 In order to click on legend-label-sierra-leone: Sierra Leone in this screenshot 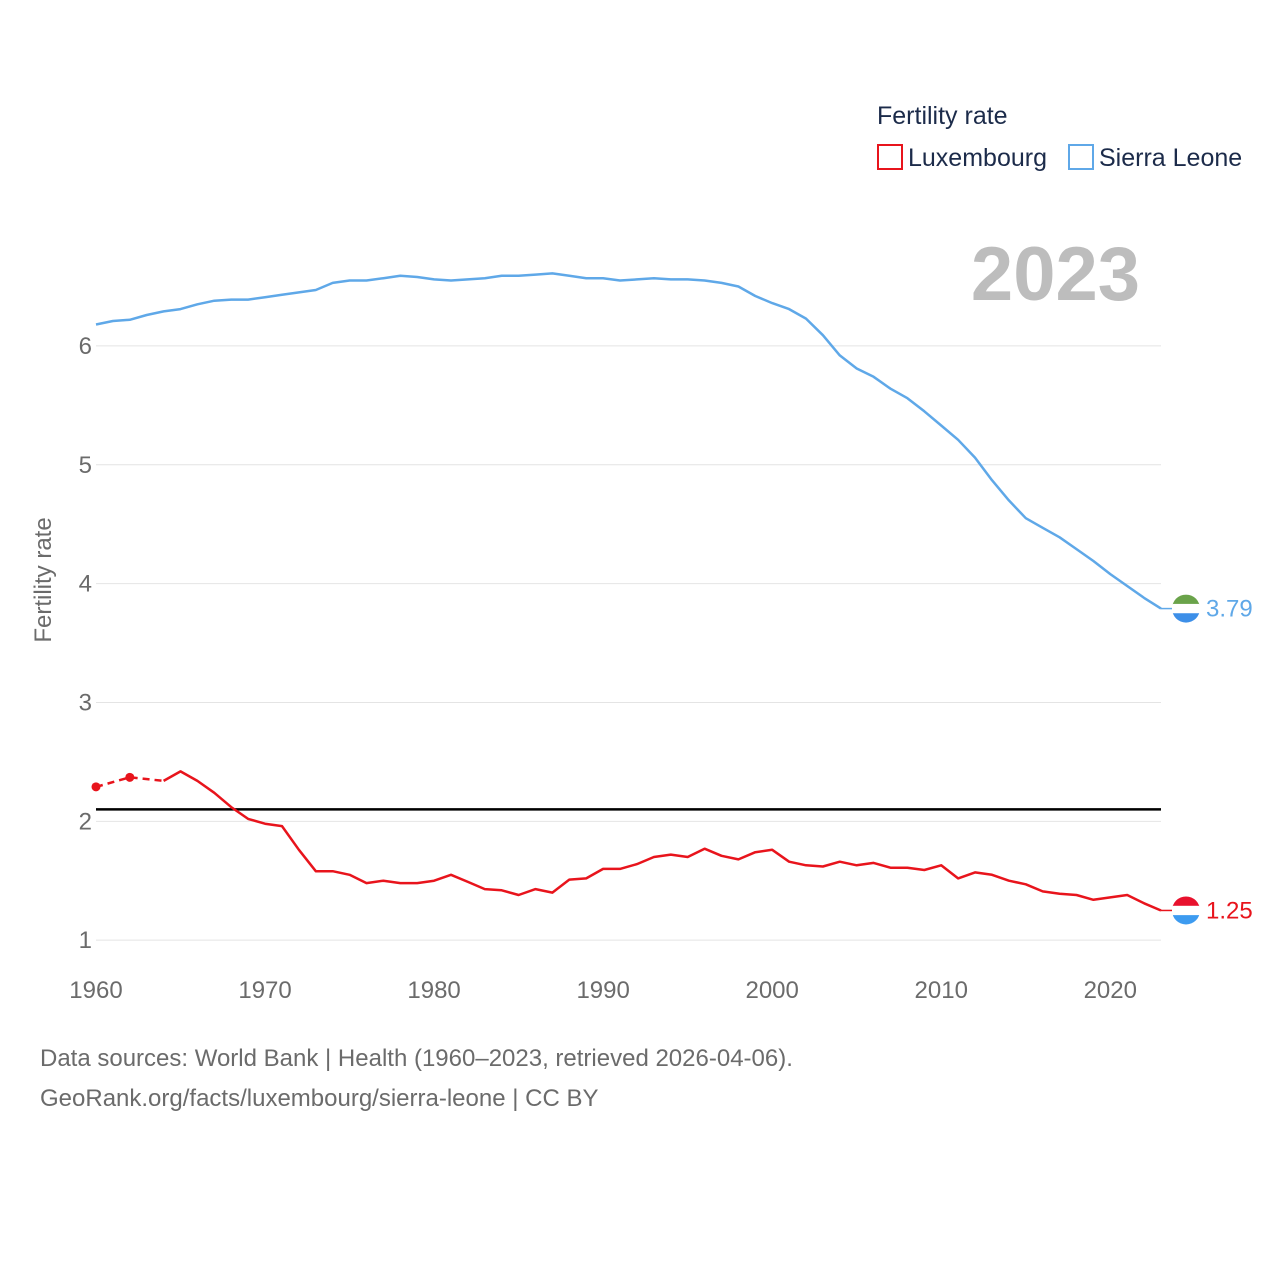, I will do `click(1170, 158)`.